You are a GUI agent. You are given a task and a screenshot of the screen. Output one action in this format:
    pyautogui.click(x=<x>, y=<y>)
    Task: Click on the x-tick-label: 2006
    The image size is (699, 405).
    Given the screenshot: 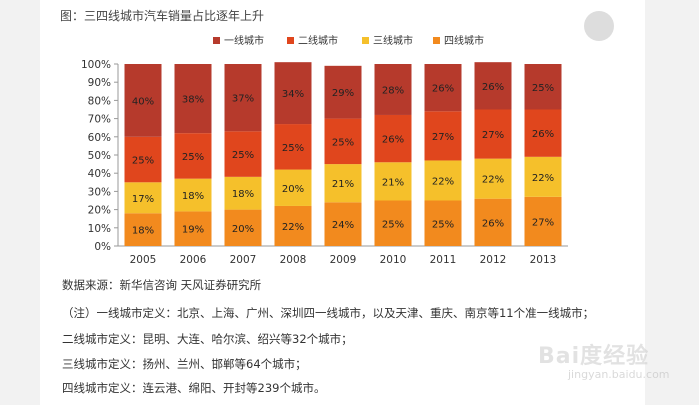 What is the action you would take?
    pyautogui.click(x=193, y=260)
    